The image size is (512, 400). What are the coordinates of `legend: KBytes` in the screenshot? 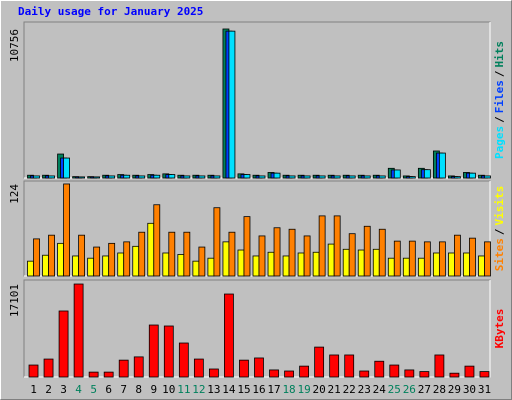 It's located at (499, 329).